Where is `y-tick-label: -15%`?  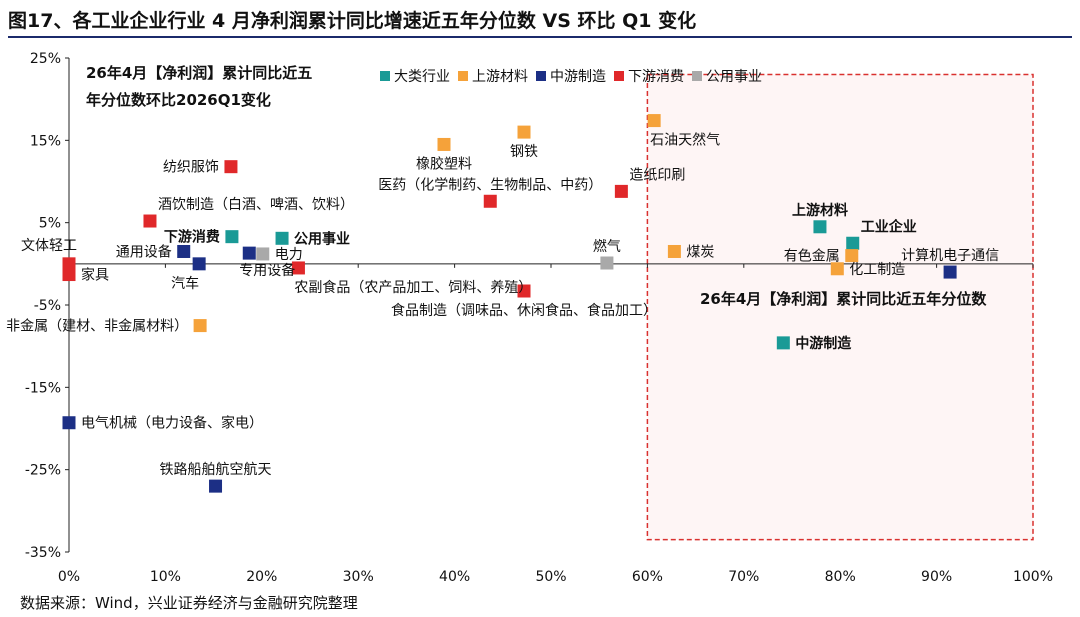 y-tick-label: -15% is located at coordinates (43, 388).